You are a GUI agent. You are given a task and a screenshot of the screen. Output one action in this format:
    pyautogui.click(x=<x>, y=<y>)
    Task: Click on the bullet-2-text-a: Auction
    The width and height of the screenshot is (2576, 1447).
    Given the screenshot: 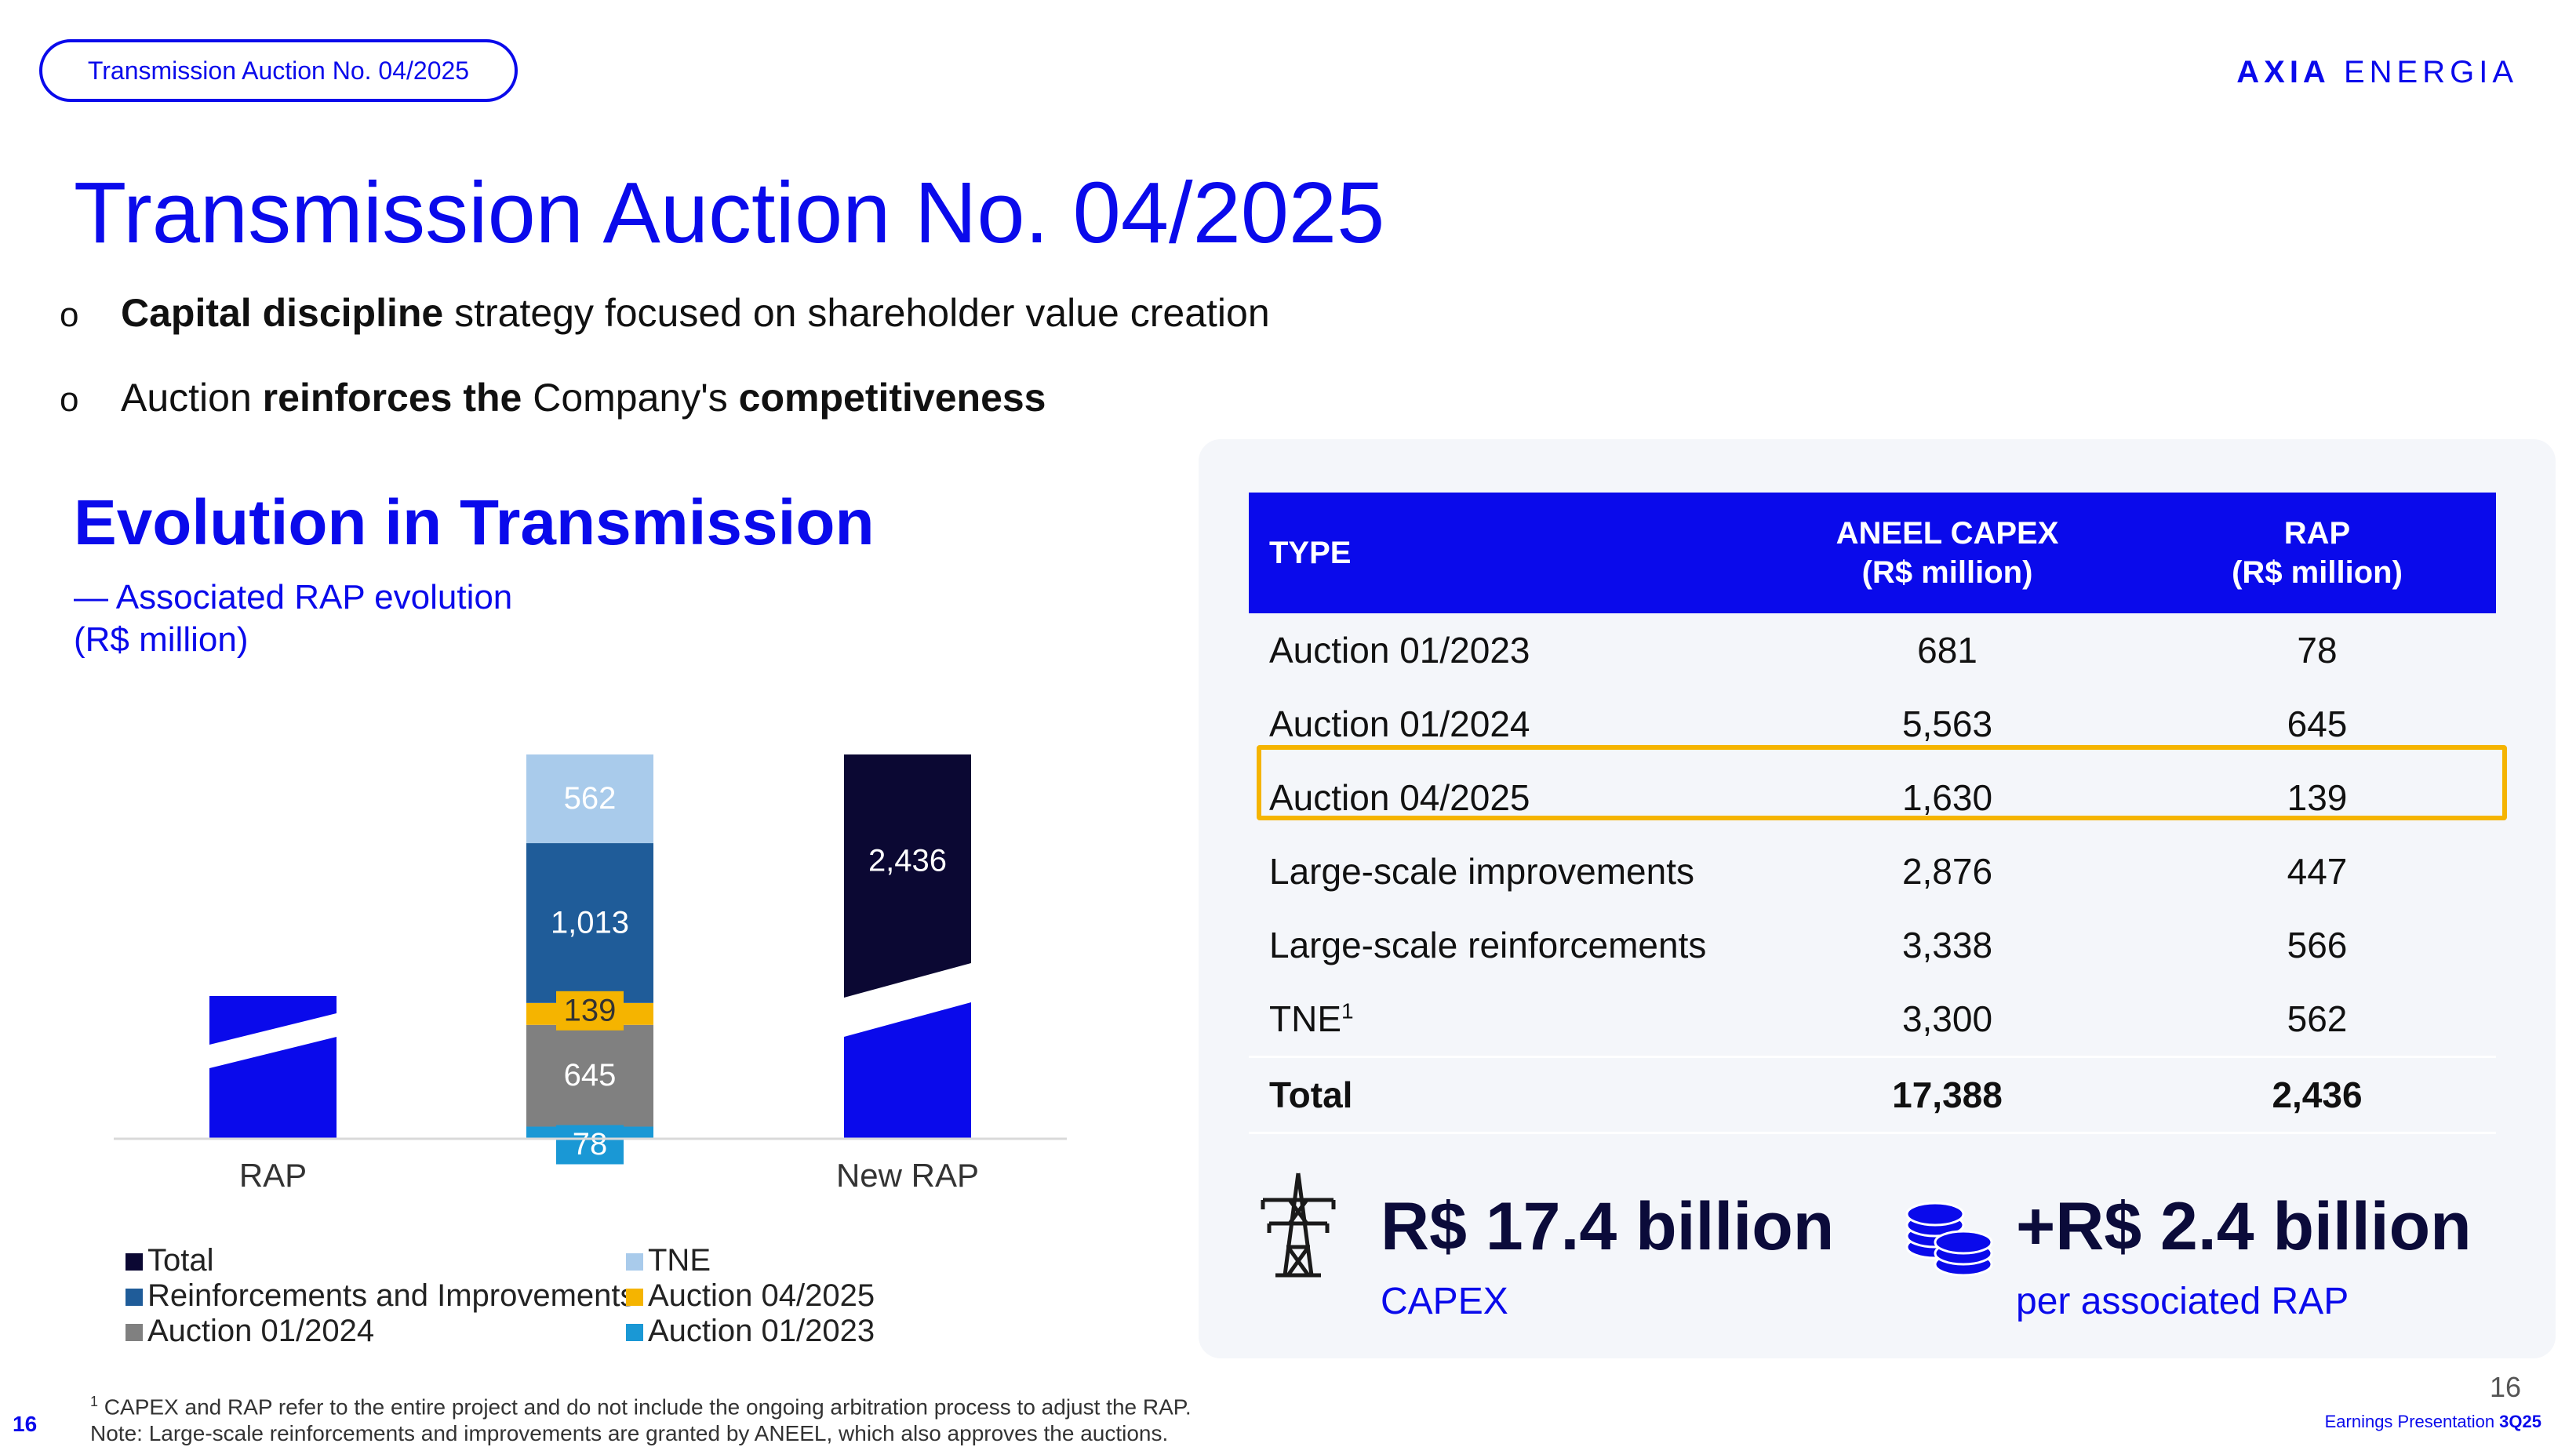 What is the action you would take?
    pyautogui.click(x=192, y=398)
    